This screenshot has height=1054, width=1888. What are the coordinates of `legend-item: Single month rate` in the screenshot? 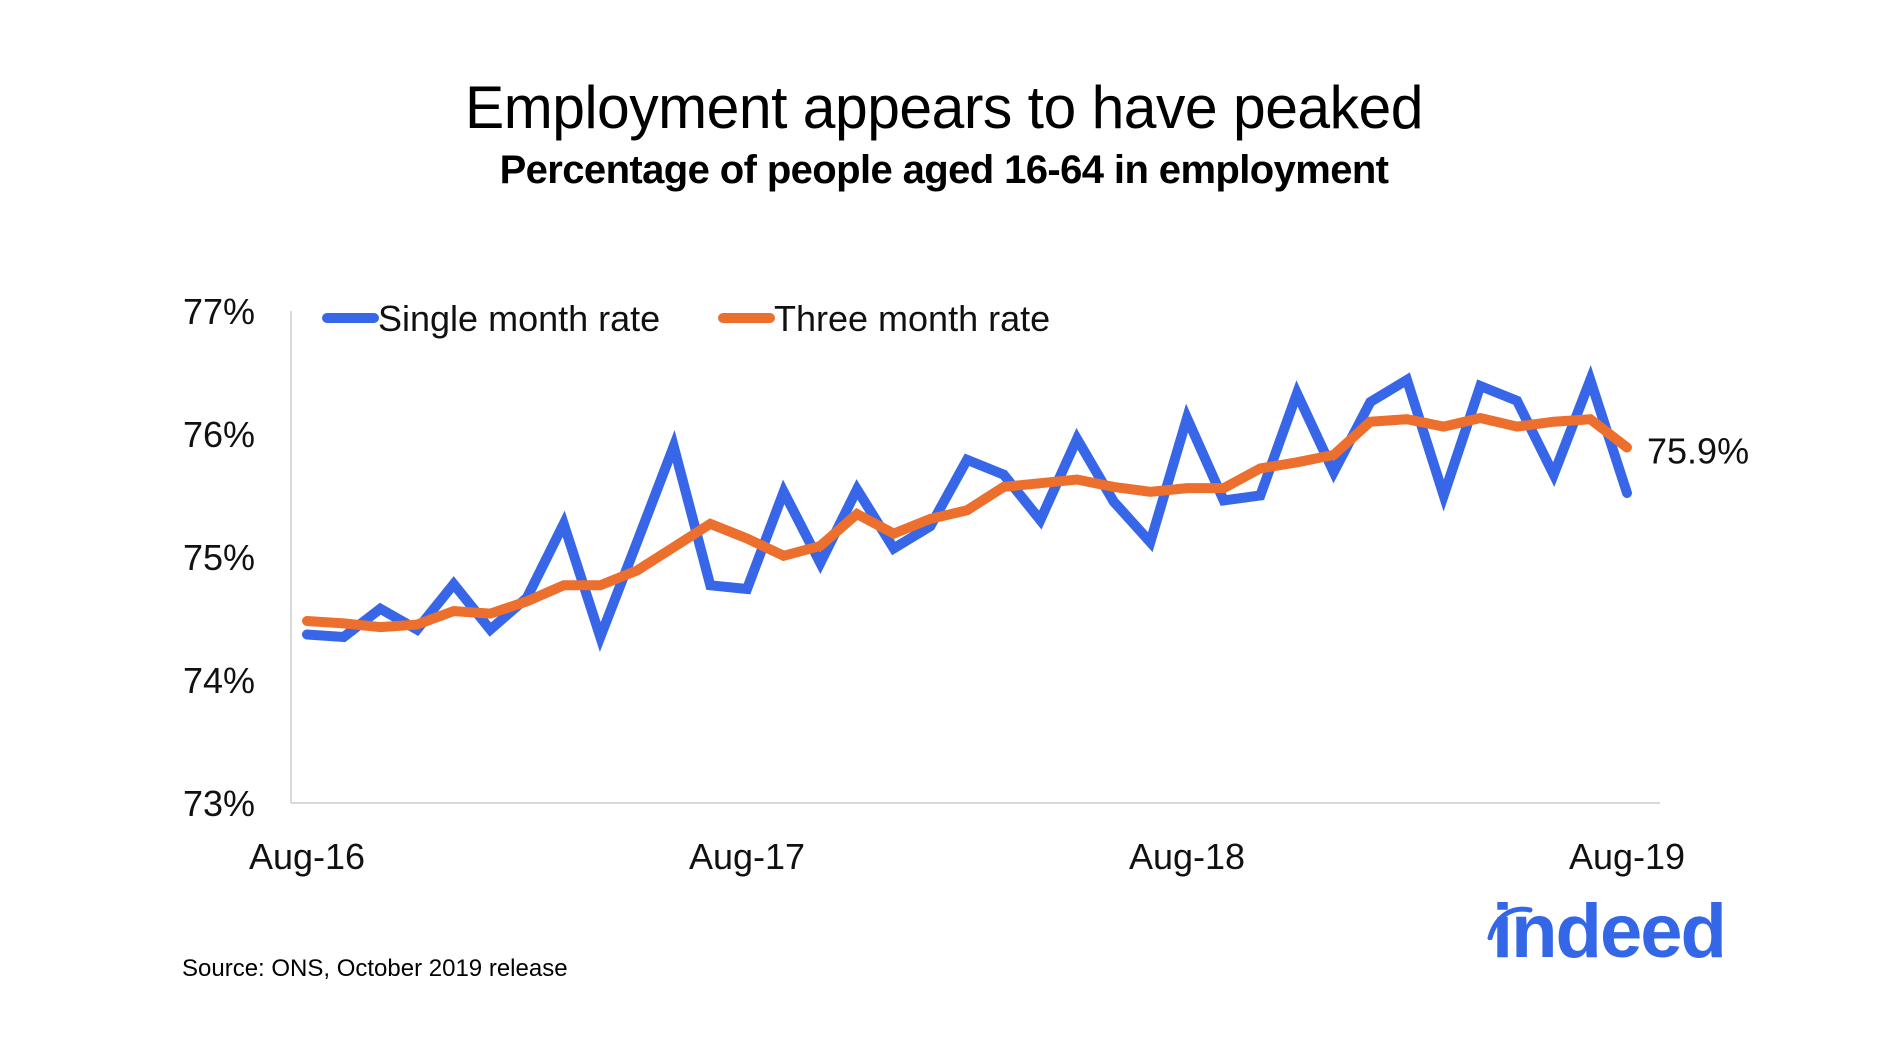 It's located at (491, 318).